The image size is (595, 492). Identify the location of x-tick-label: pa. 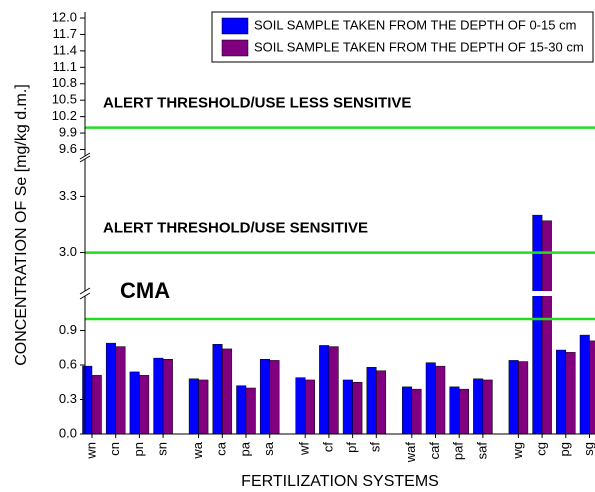
(244, 448).